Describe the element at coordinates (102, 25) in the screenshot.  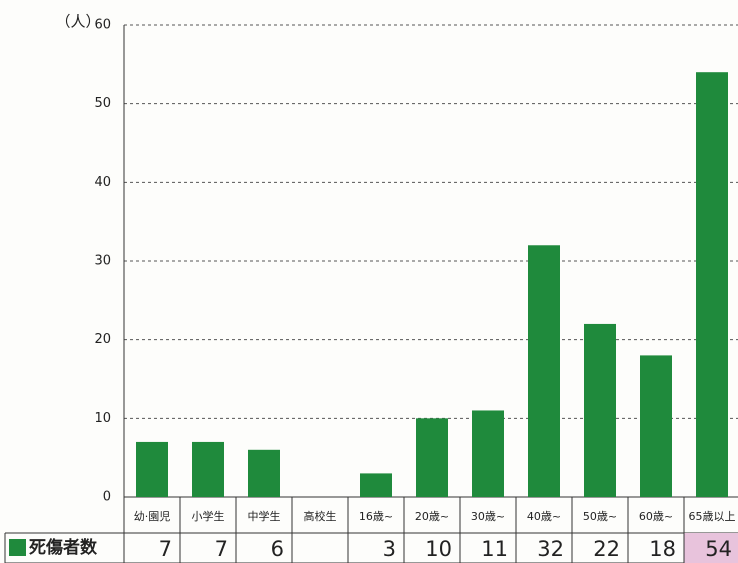
I see `y-tick-label: 60` at that location.